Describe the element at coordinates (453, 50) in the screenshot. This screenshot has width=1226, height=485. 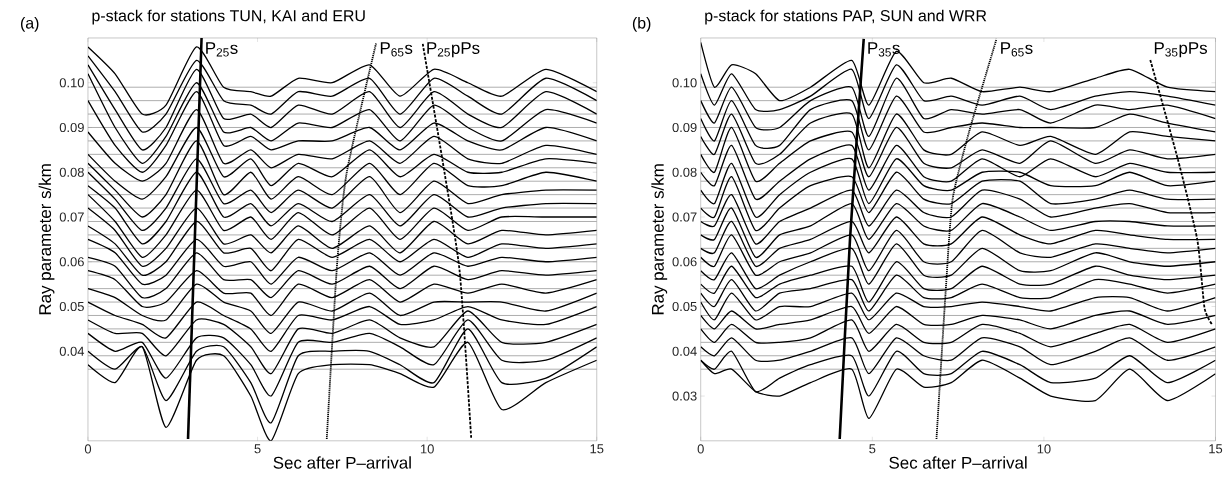
I see `annotation: P$_{25}$pPs` at that location.